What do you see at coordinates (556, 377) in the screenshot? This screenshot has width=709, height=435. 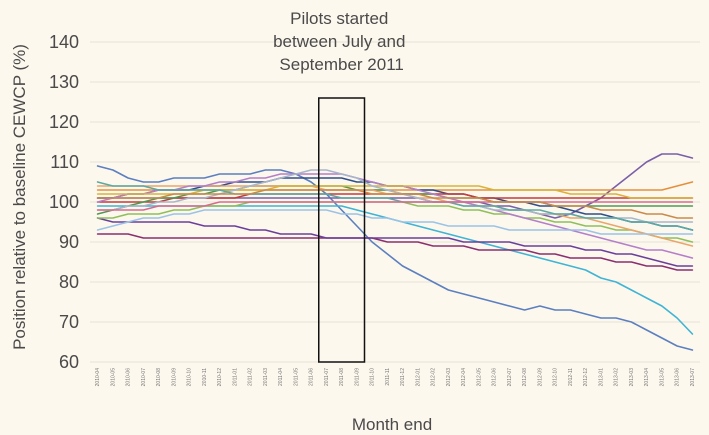 I see `x-tick-label: 2012-10` at bounding box center [556, 377].